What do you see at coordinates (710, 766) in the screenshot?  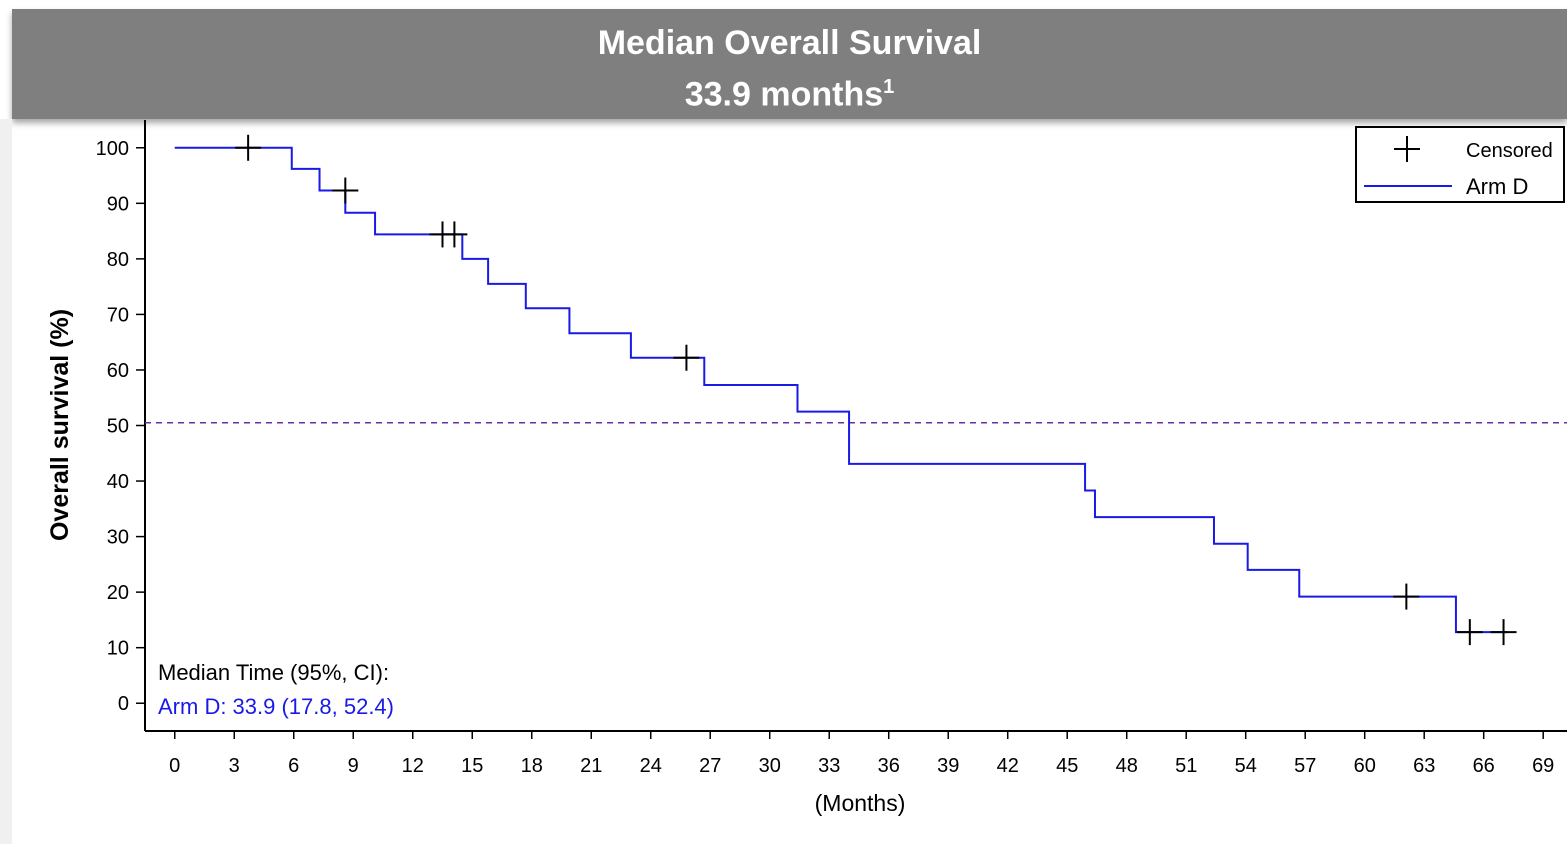 I see `x-tick-label: 27` at bounding box center [710, 766].